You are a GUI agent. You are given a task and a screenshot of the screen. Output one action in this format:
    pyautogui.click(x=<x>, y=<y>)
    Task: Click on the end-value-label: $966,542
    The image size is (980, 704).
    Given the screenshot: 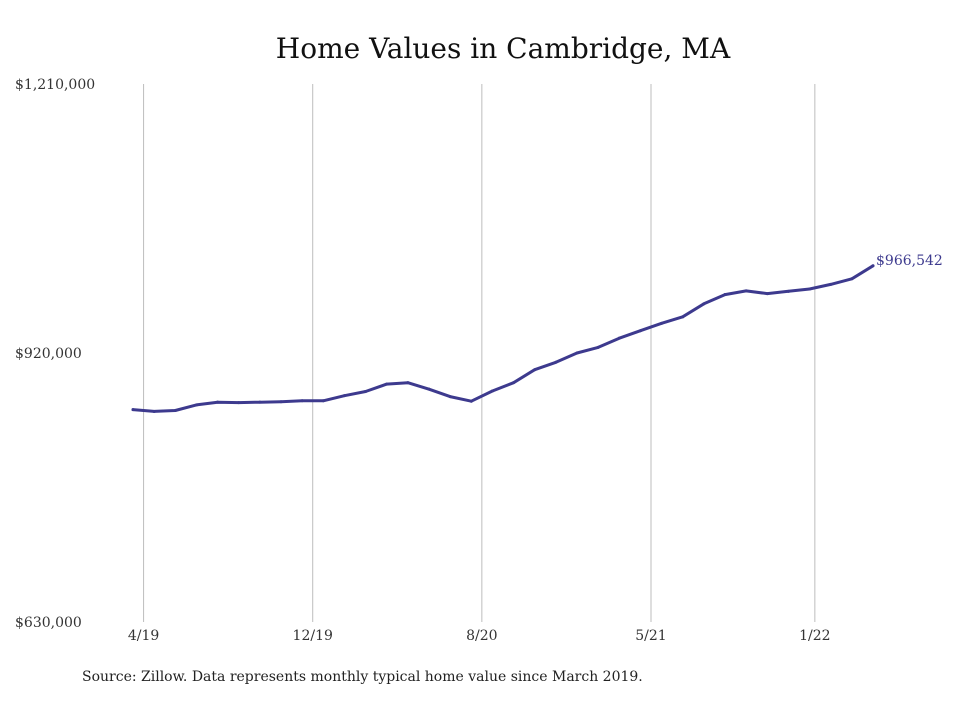 What is the action you would take?
    pyautogui.click(x=909, y=261)
    